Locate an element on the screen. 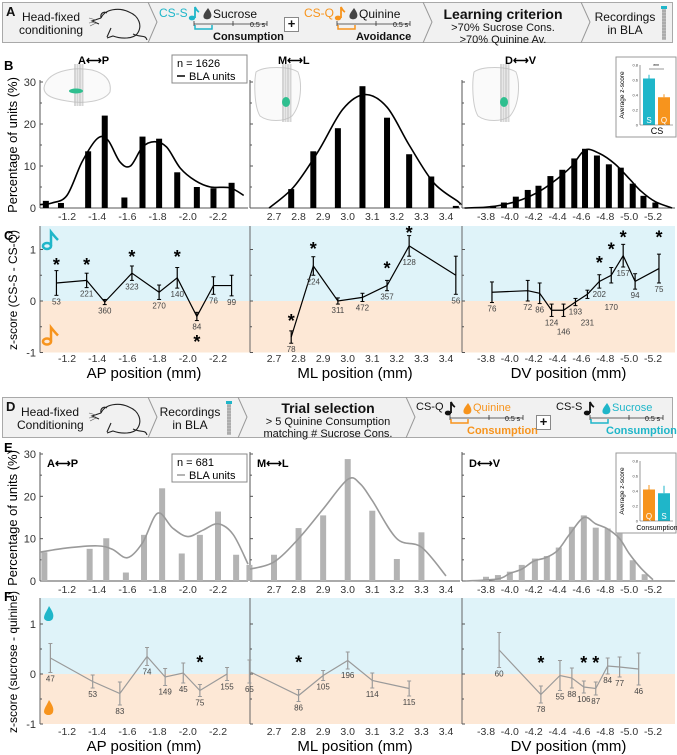  x-tick-label: -1.6 is located at coordinates (127, 732).